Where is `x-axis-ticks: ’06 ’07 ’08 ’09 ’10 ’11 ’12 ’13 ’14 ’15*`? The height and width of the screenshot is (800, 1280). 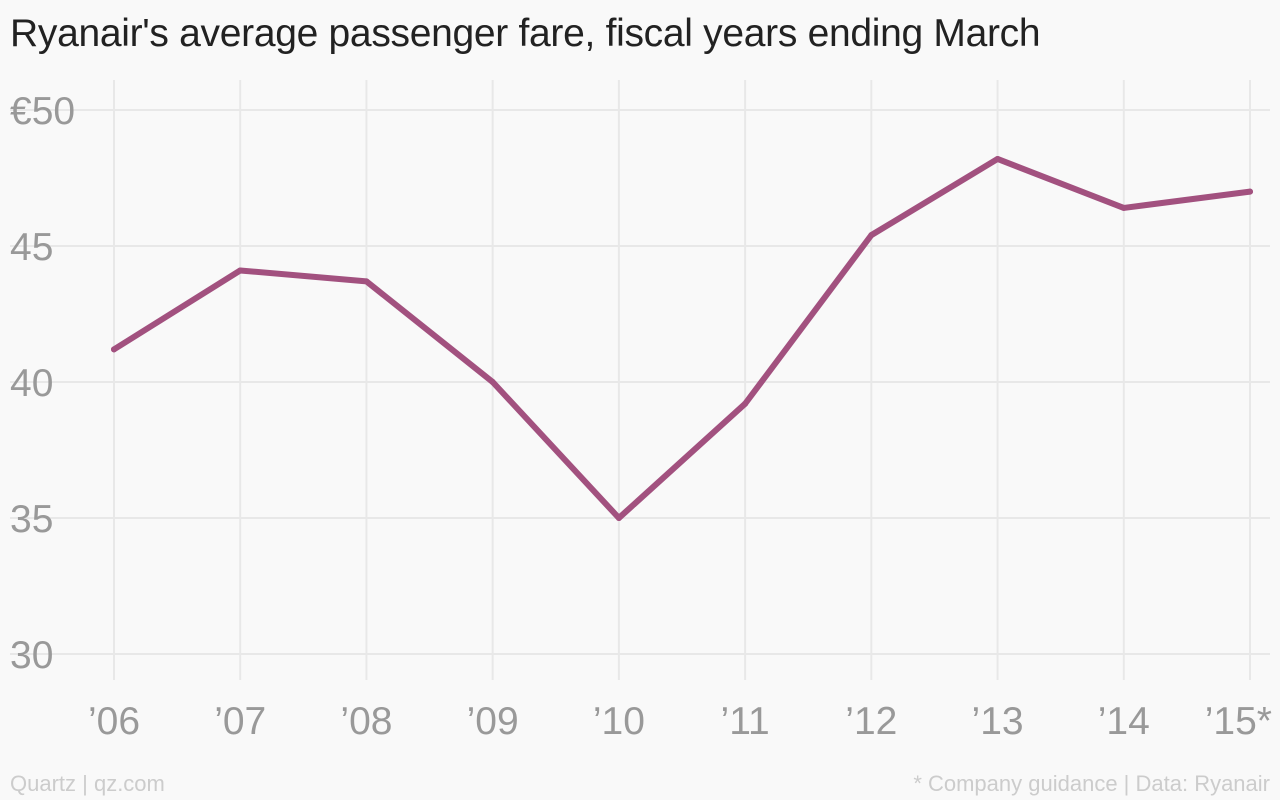 x-axis-ticks: ’06 ’07 ’08 ’09 ’10 ’11 ’12 ’13 ’14 ’15* is located at coordinates (680, 721).